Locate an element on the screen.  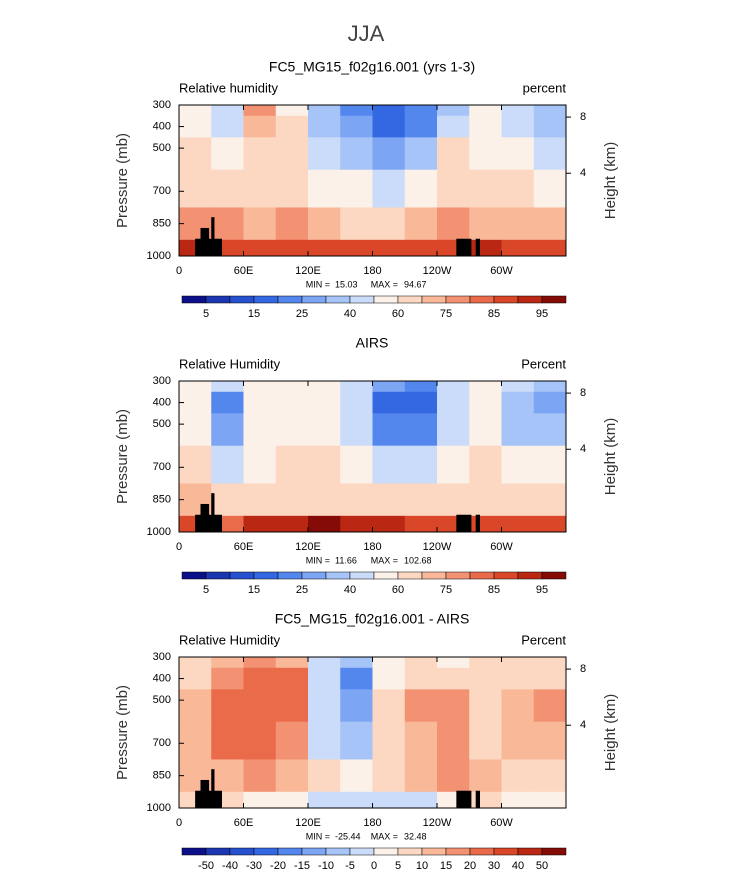
y-tick-label: 500 is located at coordinates (162, 700).